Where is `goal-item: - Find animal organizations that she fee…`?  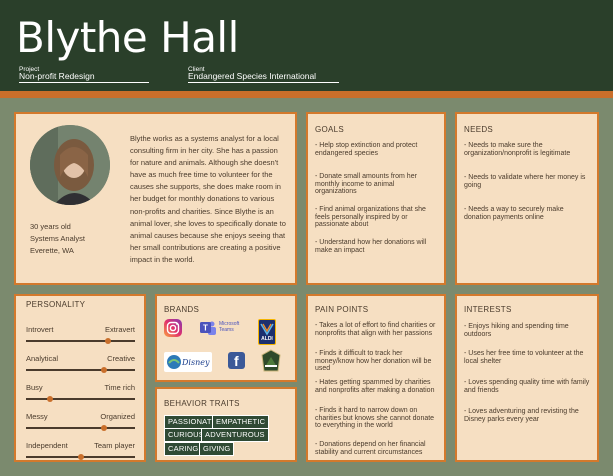
goal-item: - Find animal organizations that she fee… is located at coordinates (370, 217).